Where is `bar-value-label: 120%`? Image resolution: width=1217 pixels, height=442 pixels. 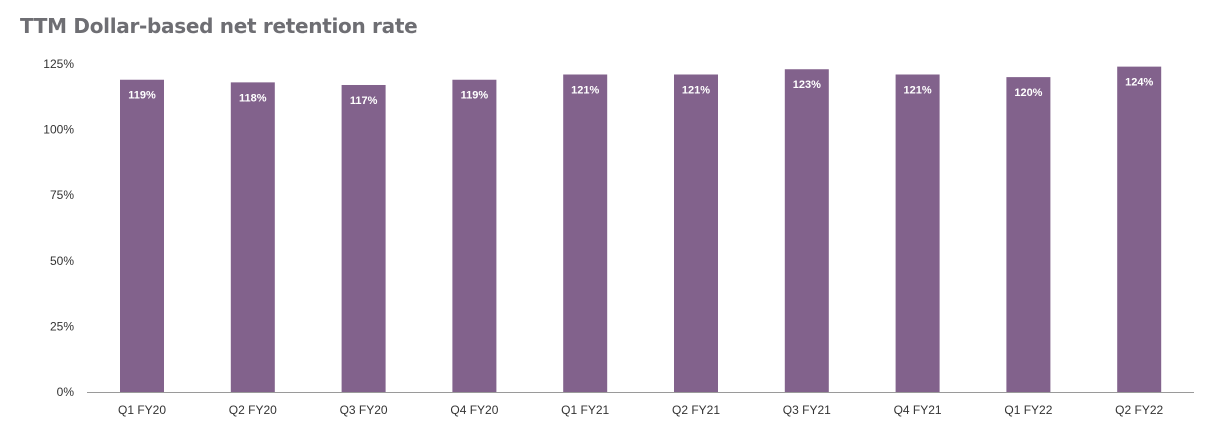 bar-value-label: 120% is located at coordinates (1028, 93).